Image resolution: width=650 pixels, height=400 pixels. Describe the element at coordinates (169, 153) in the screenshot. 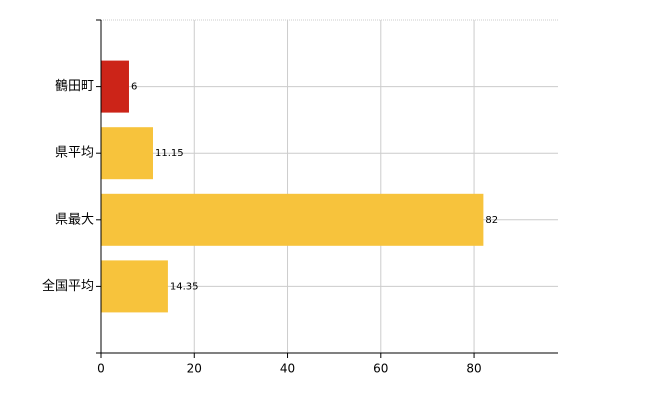

I see `value-label: 11.15` at that location.